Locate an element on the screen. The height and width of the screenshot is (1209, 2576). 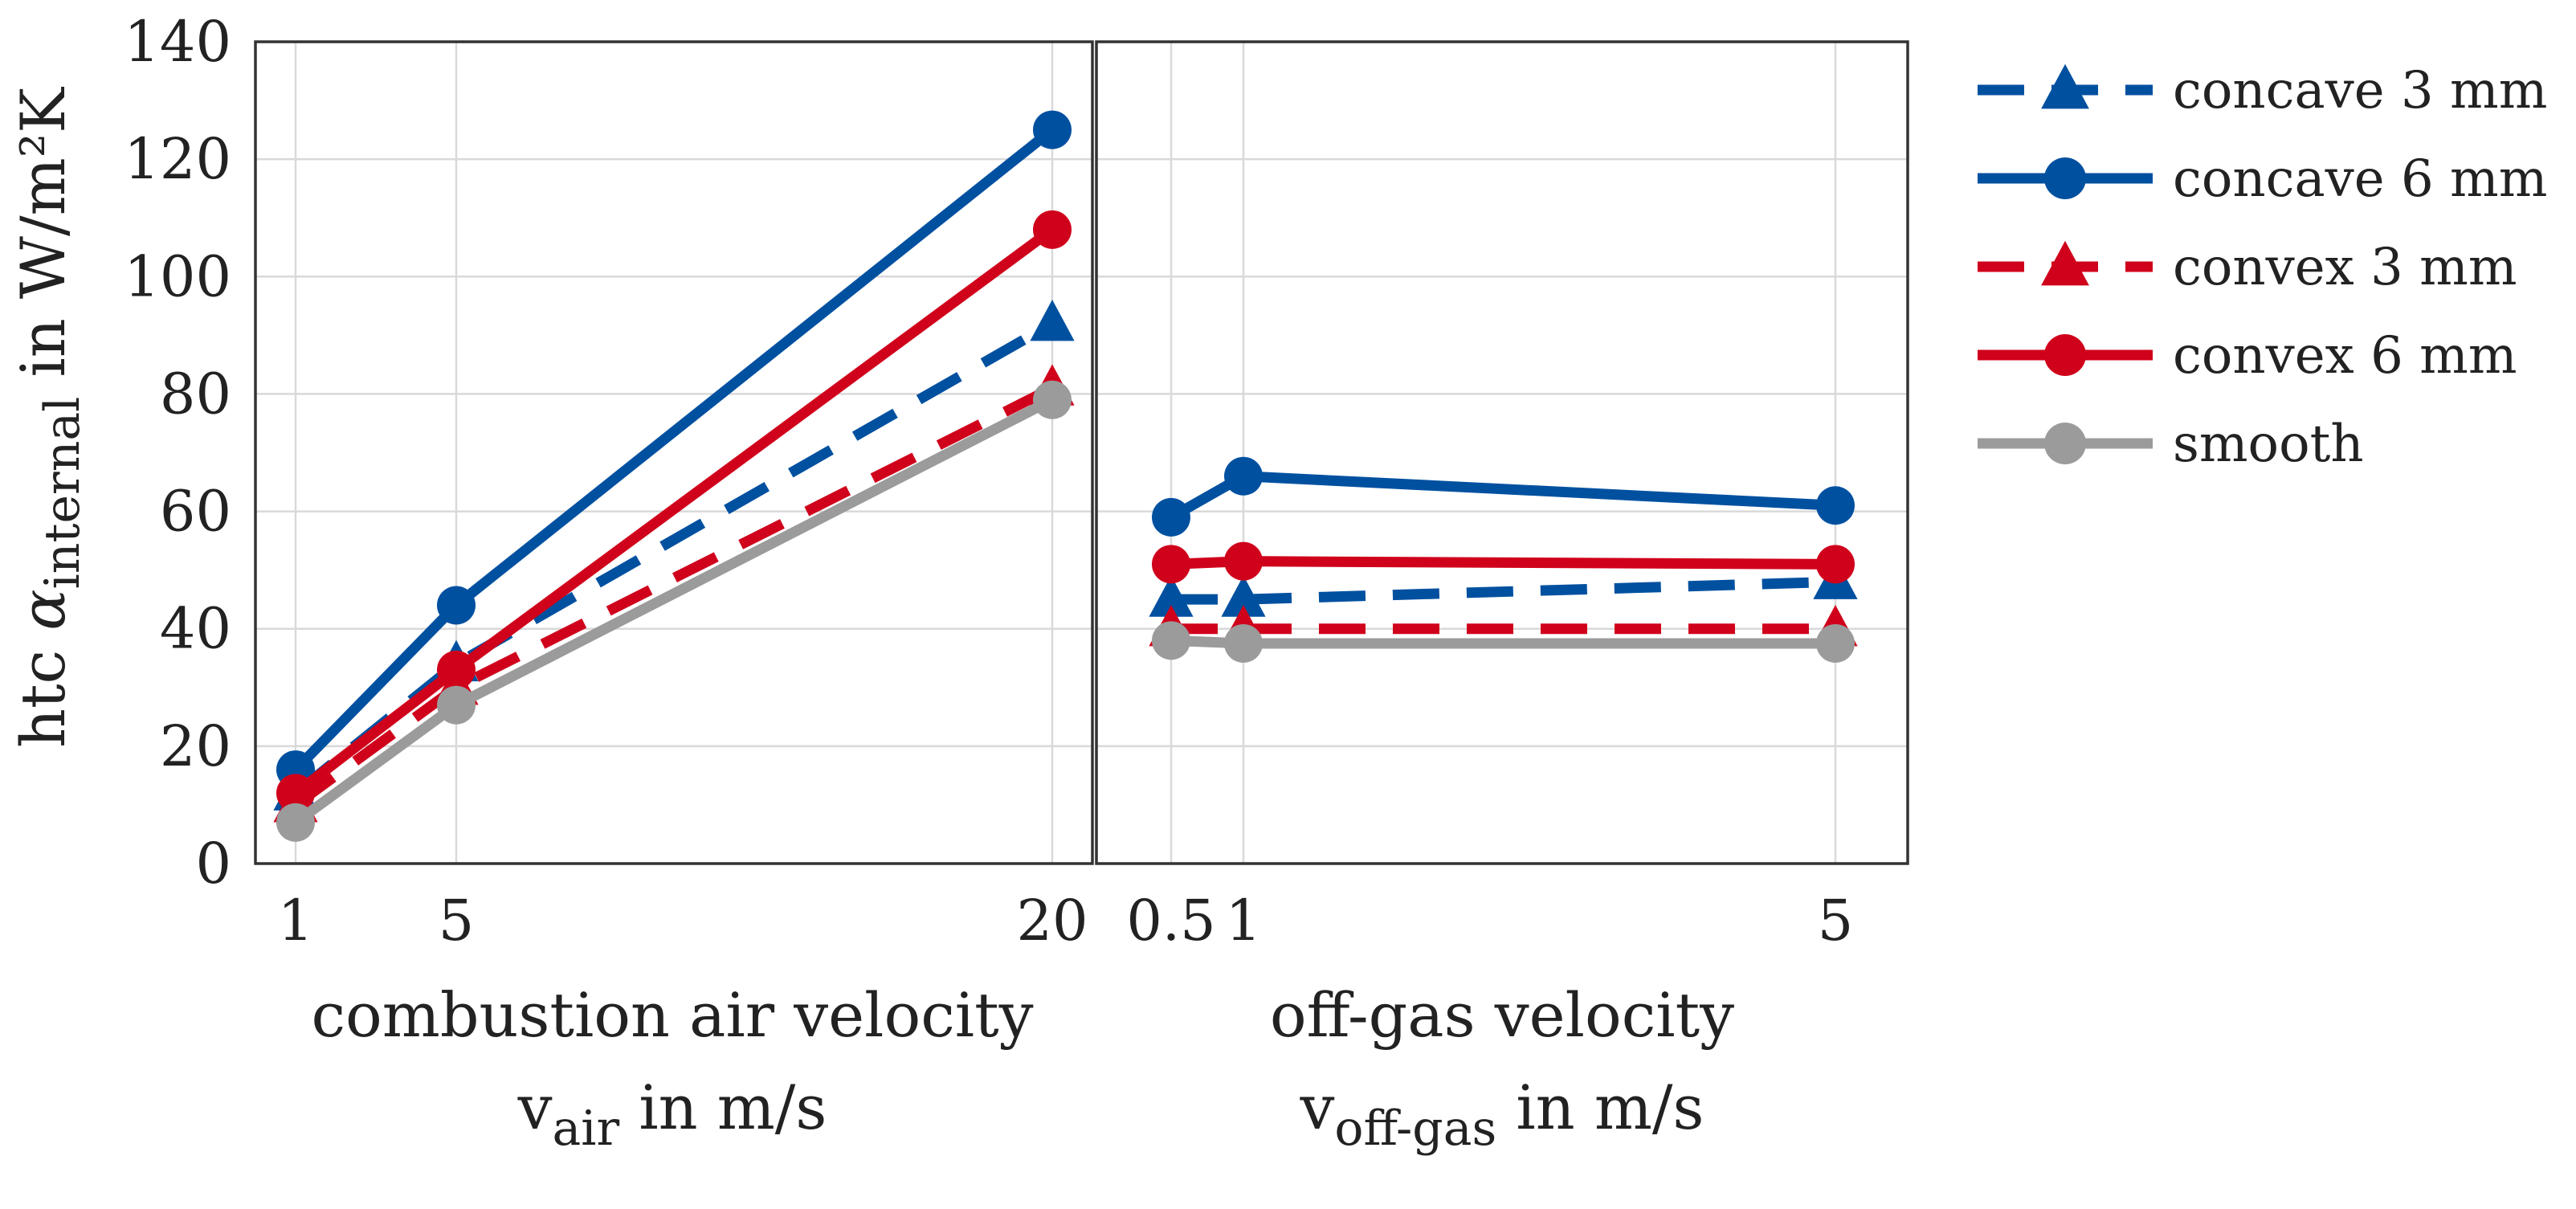
legend-label: convex 3 mm is located at coordinates (2345, 267).